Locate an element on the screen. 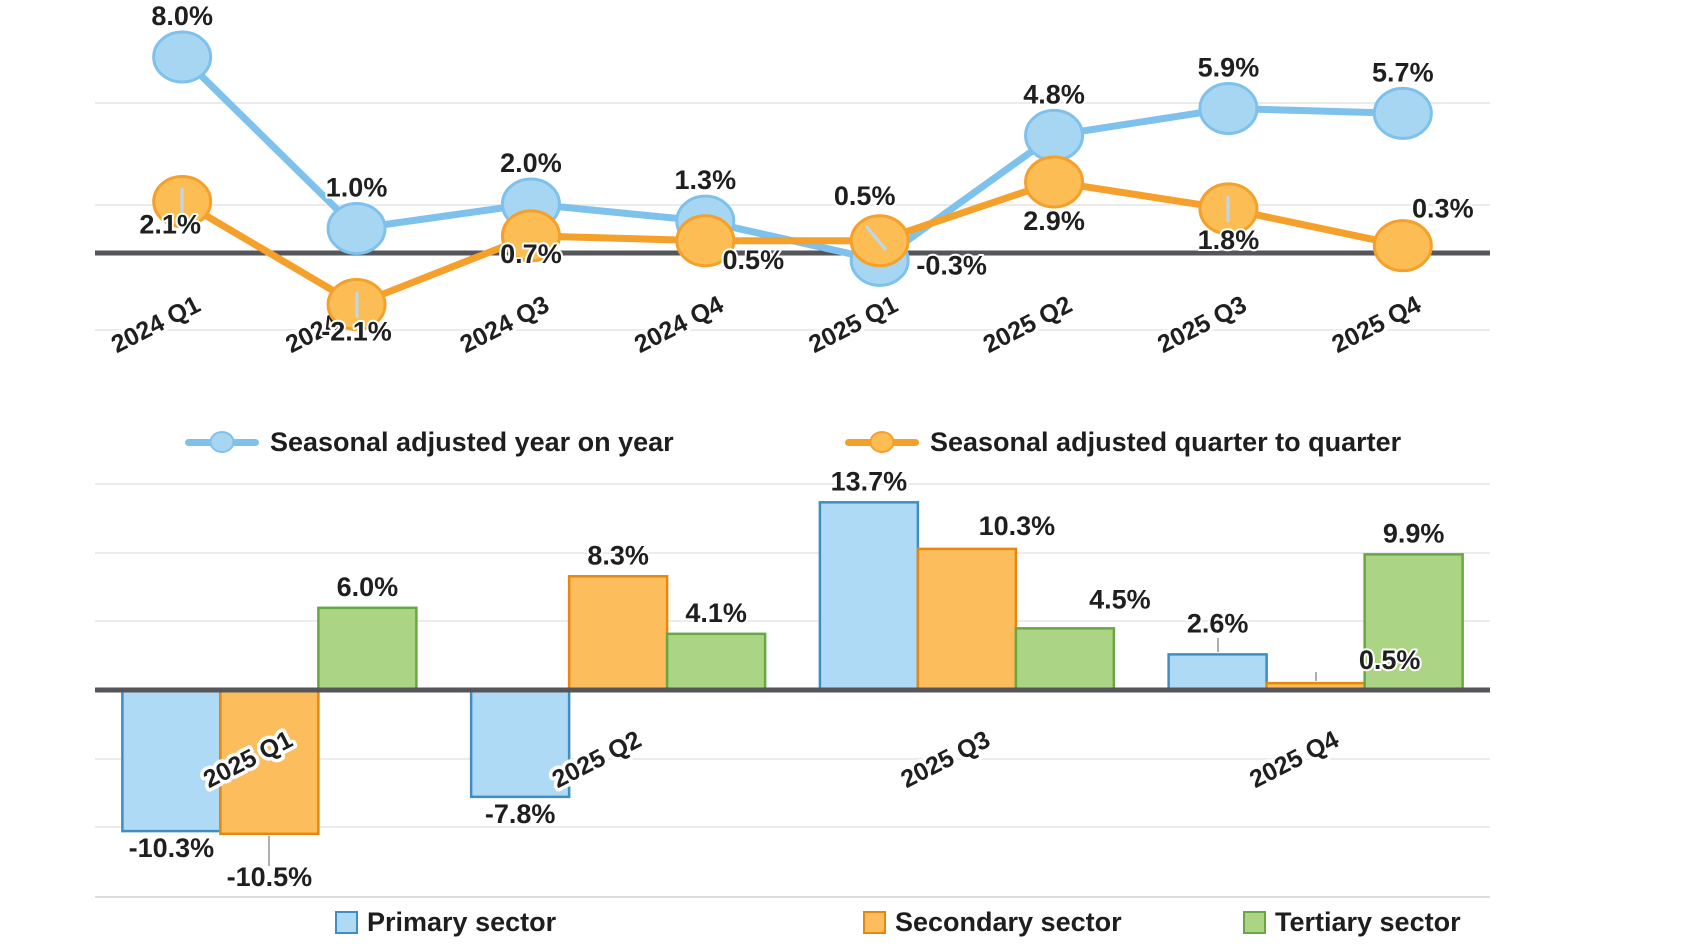  value-label: 4.5% is located at coordinates (1120, 599).